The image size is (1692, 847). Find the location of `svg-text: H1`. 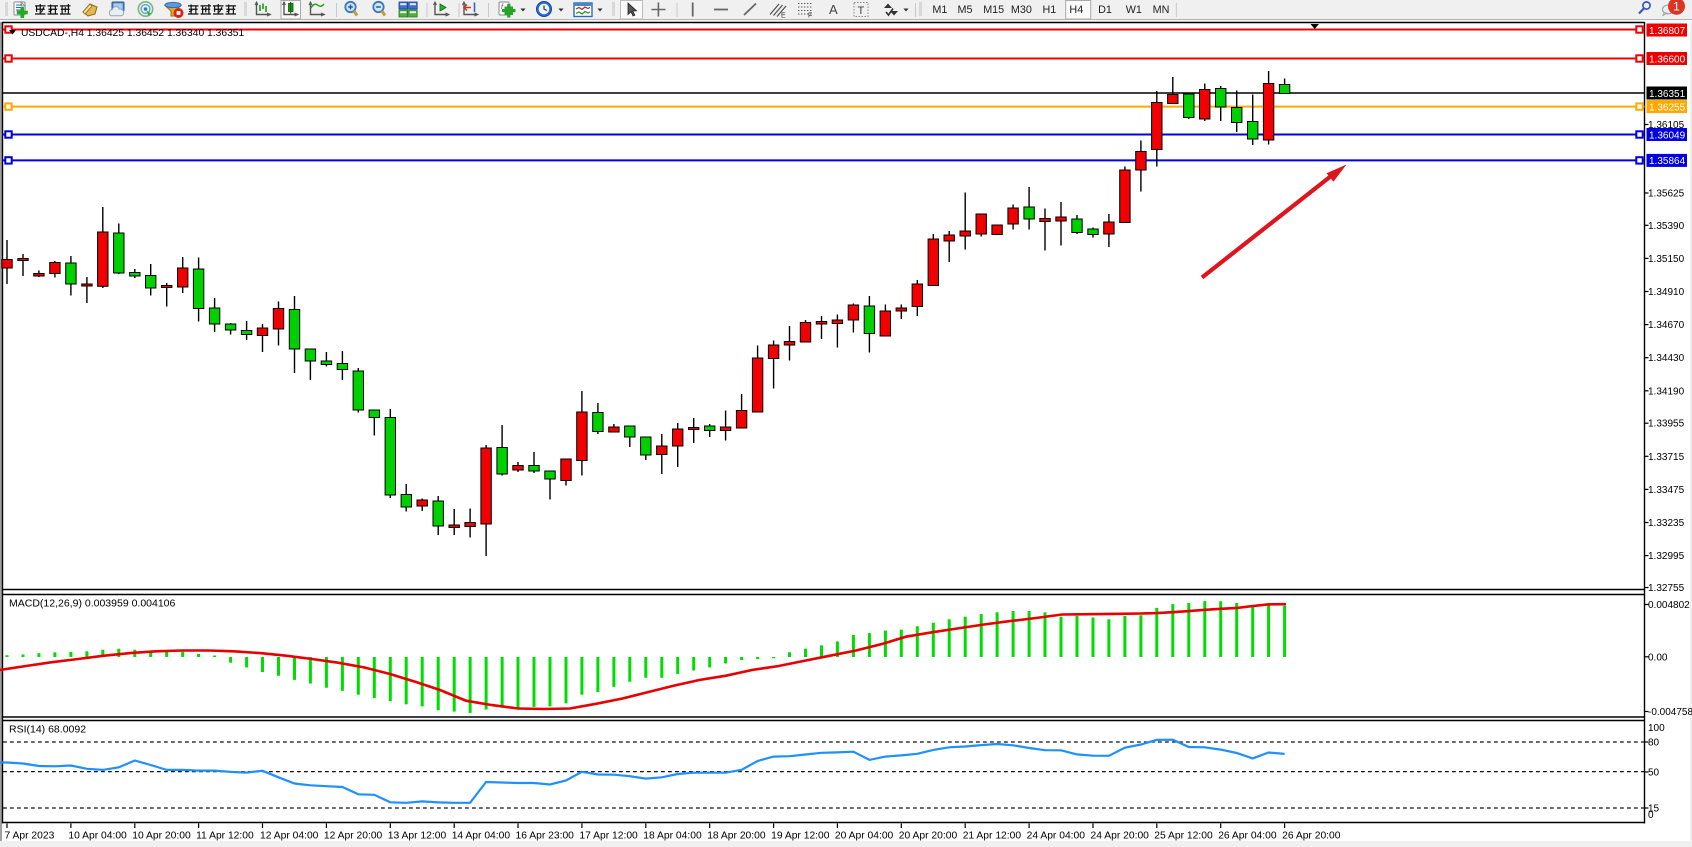

svg-text: H1 is located at coordinates (1049, 10).